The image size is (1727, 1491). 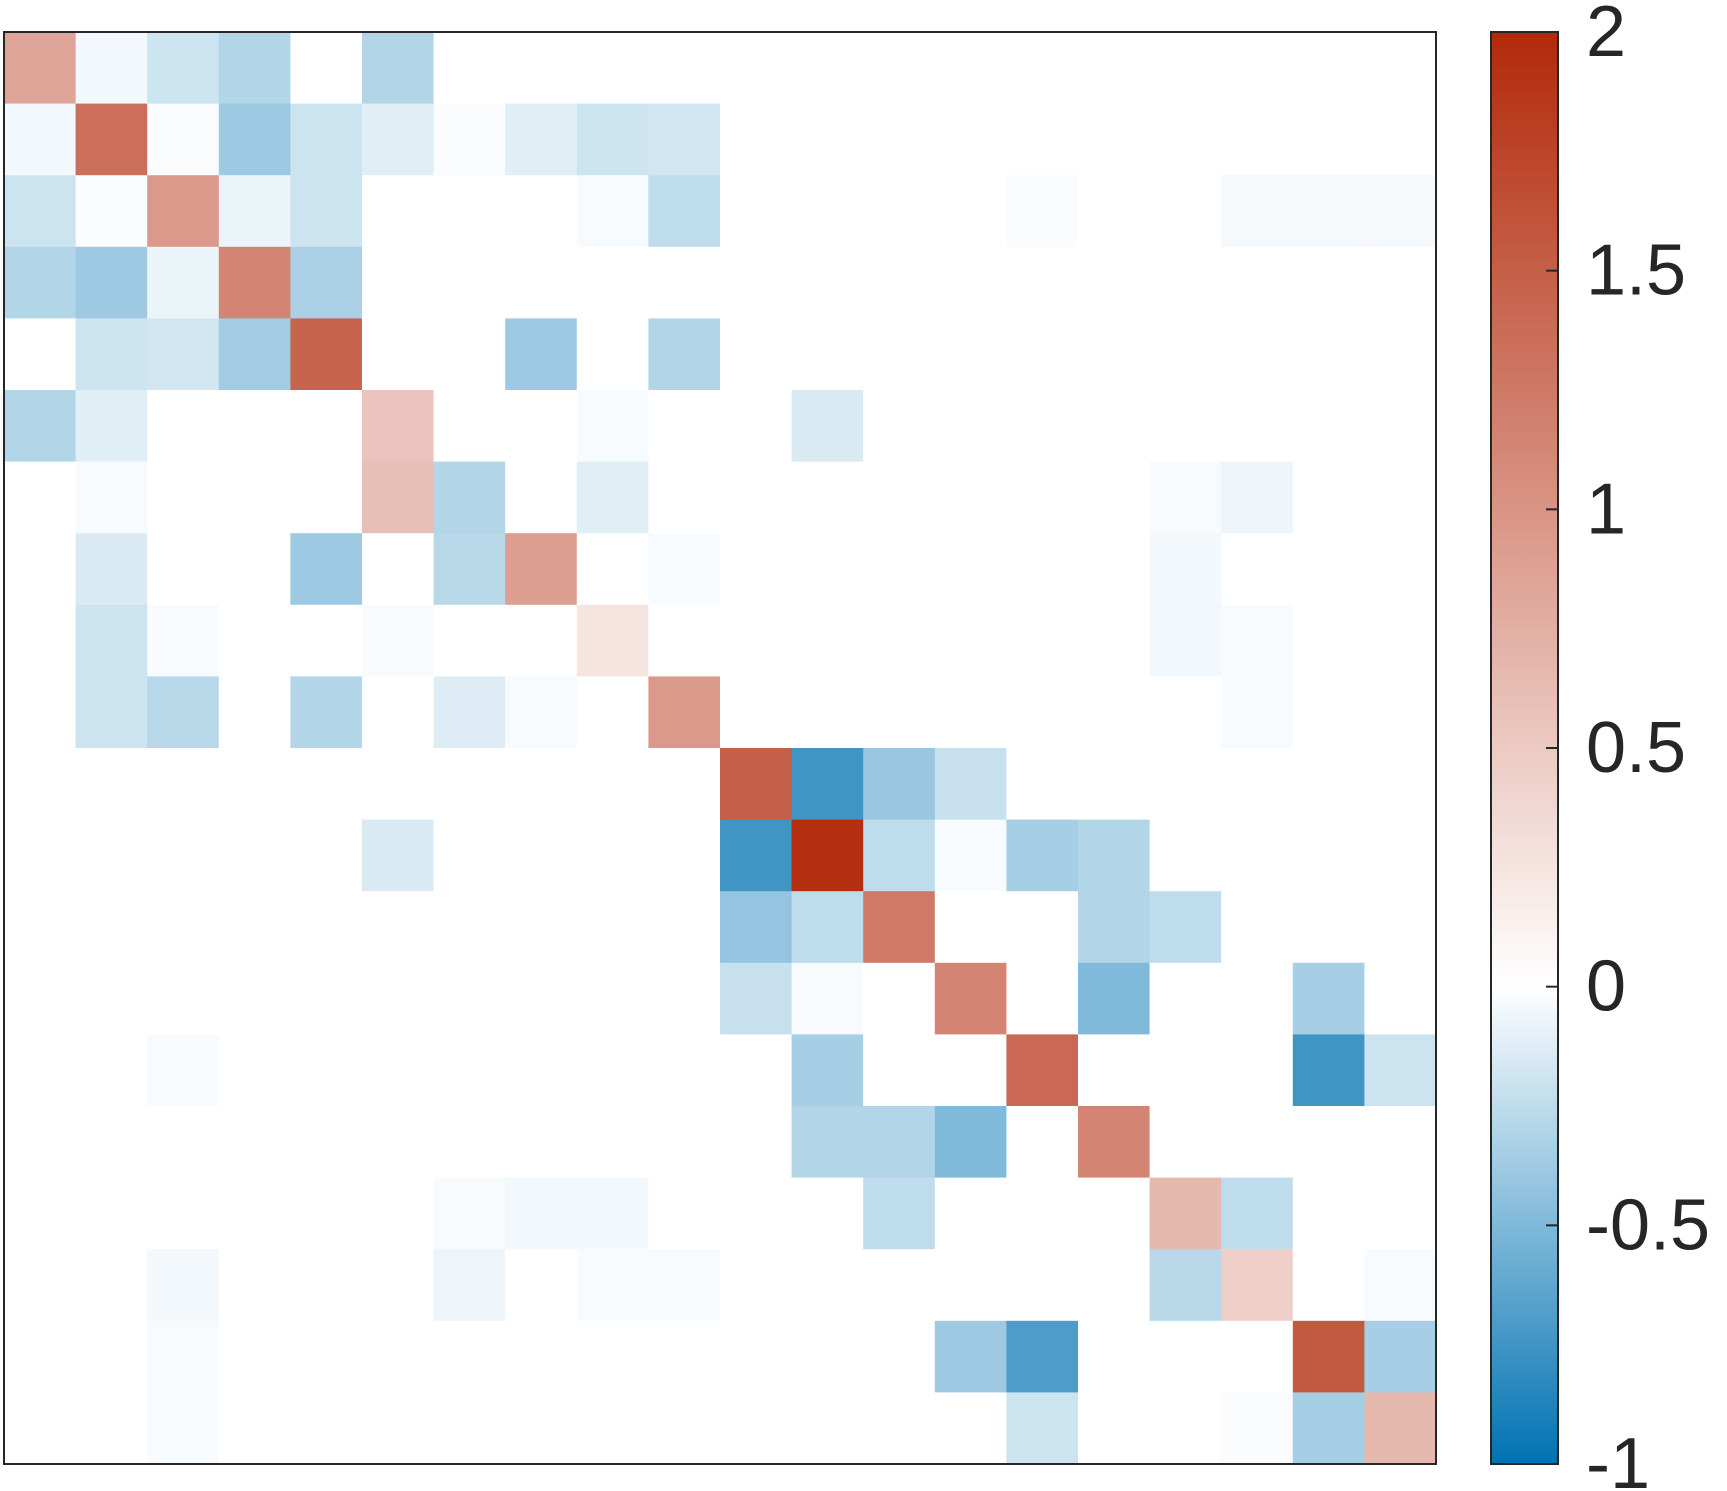 I want to click on colorbar-tick-label: 1, so click(x=1606, y=509).